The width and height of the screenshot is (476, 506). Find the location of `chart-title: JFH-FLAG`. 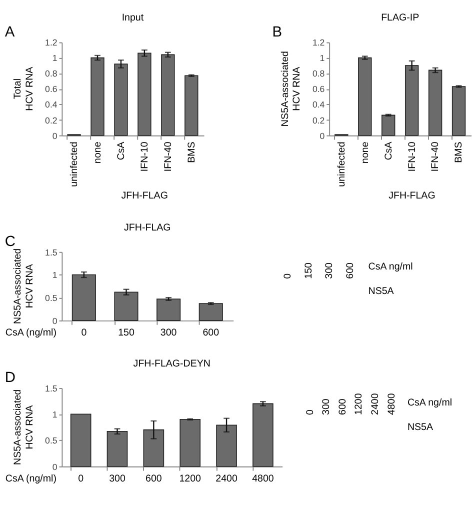

chart-title: JFH-FLAG is located at coordinates (147, 228).